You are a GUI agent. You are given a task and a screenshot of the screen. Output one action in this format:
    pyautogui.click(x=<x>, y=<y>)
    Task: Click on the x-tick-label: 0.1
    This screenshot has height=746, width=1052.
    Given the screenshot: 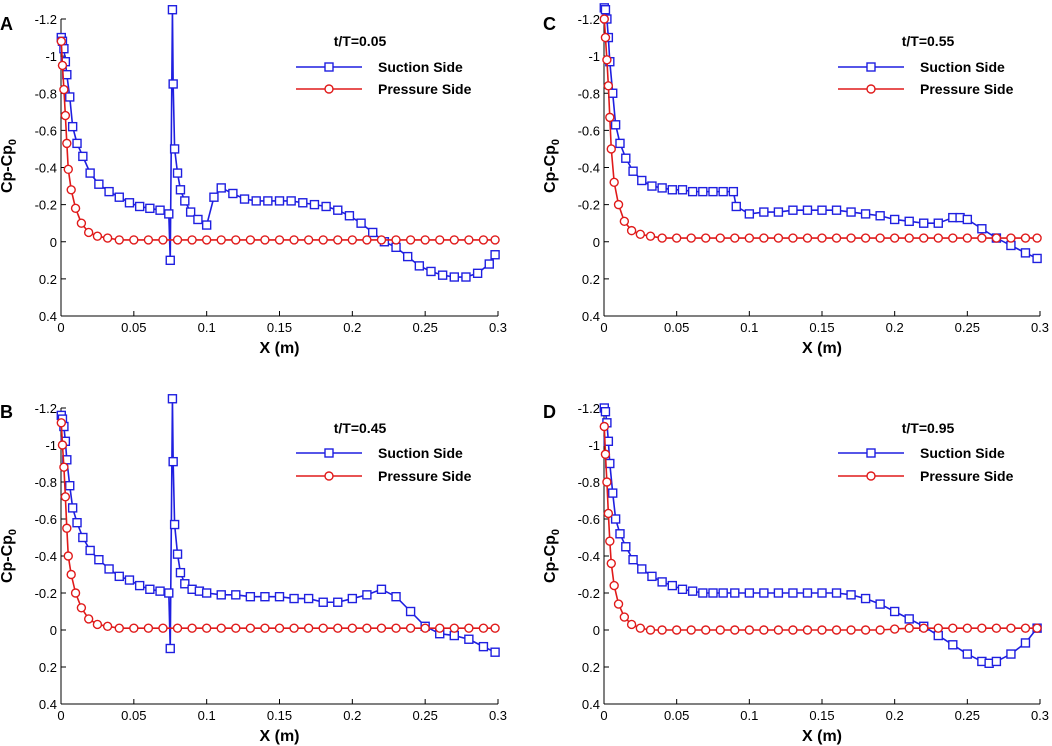 What is the action you would take?
    pyautogui.click(x=207, y=327)
    